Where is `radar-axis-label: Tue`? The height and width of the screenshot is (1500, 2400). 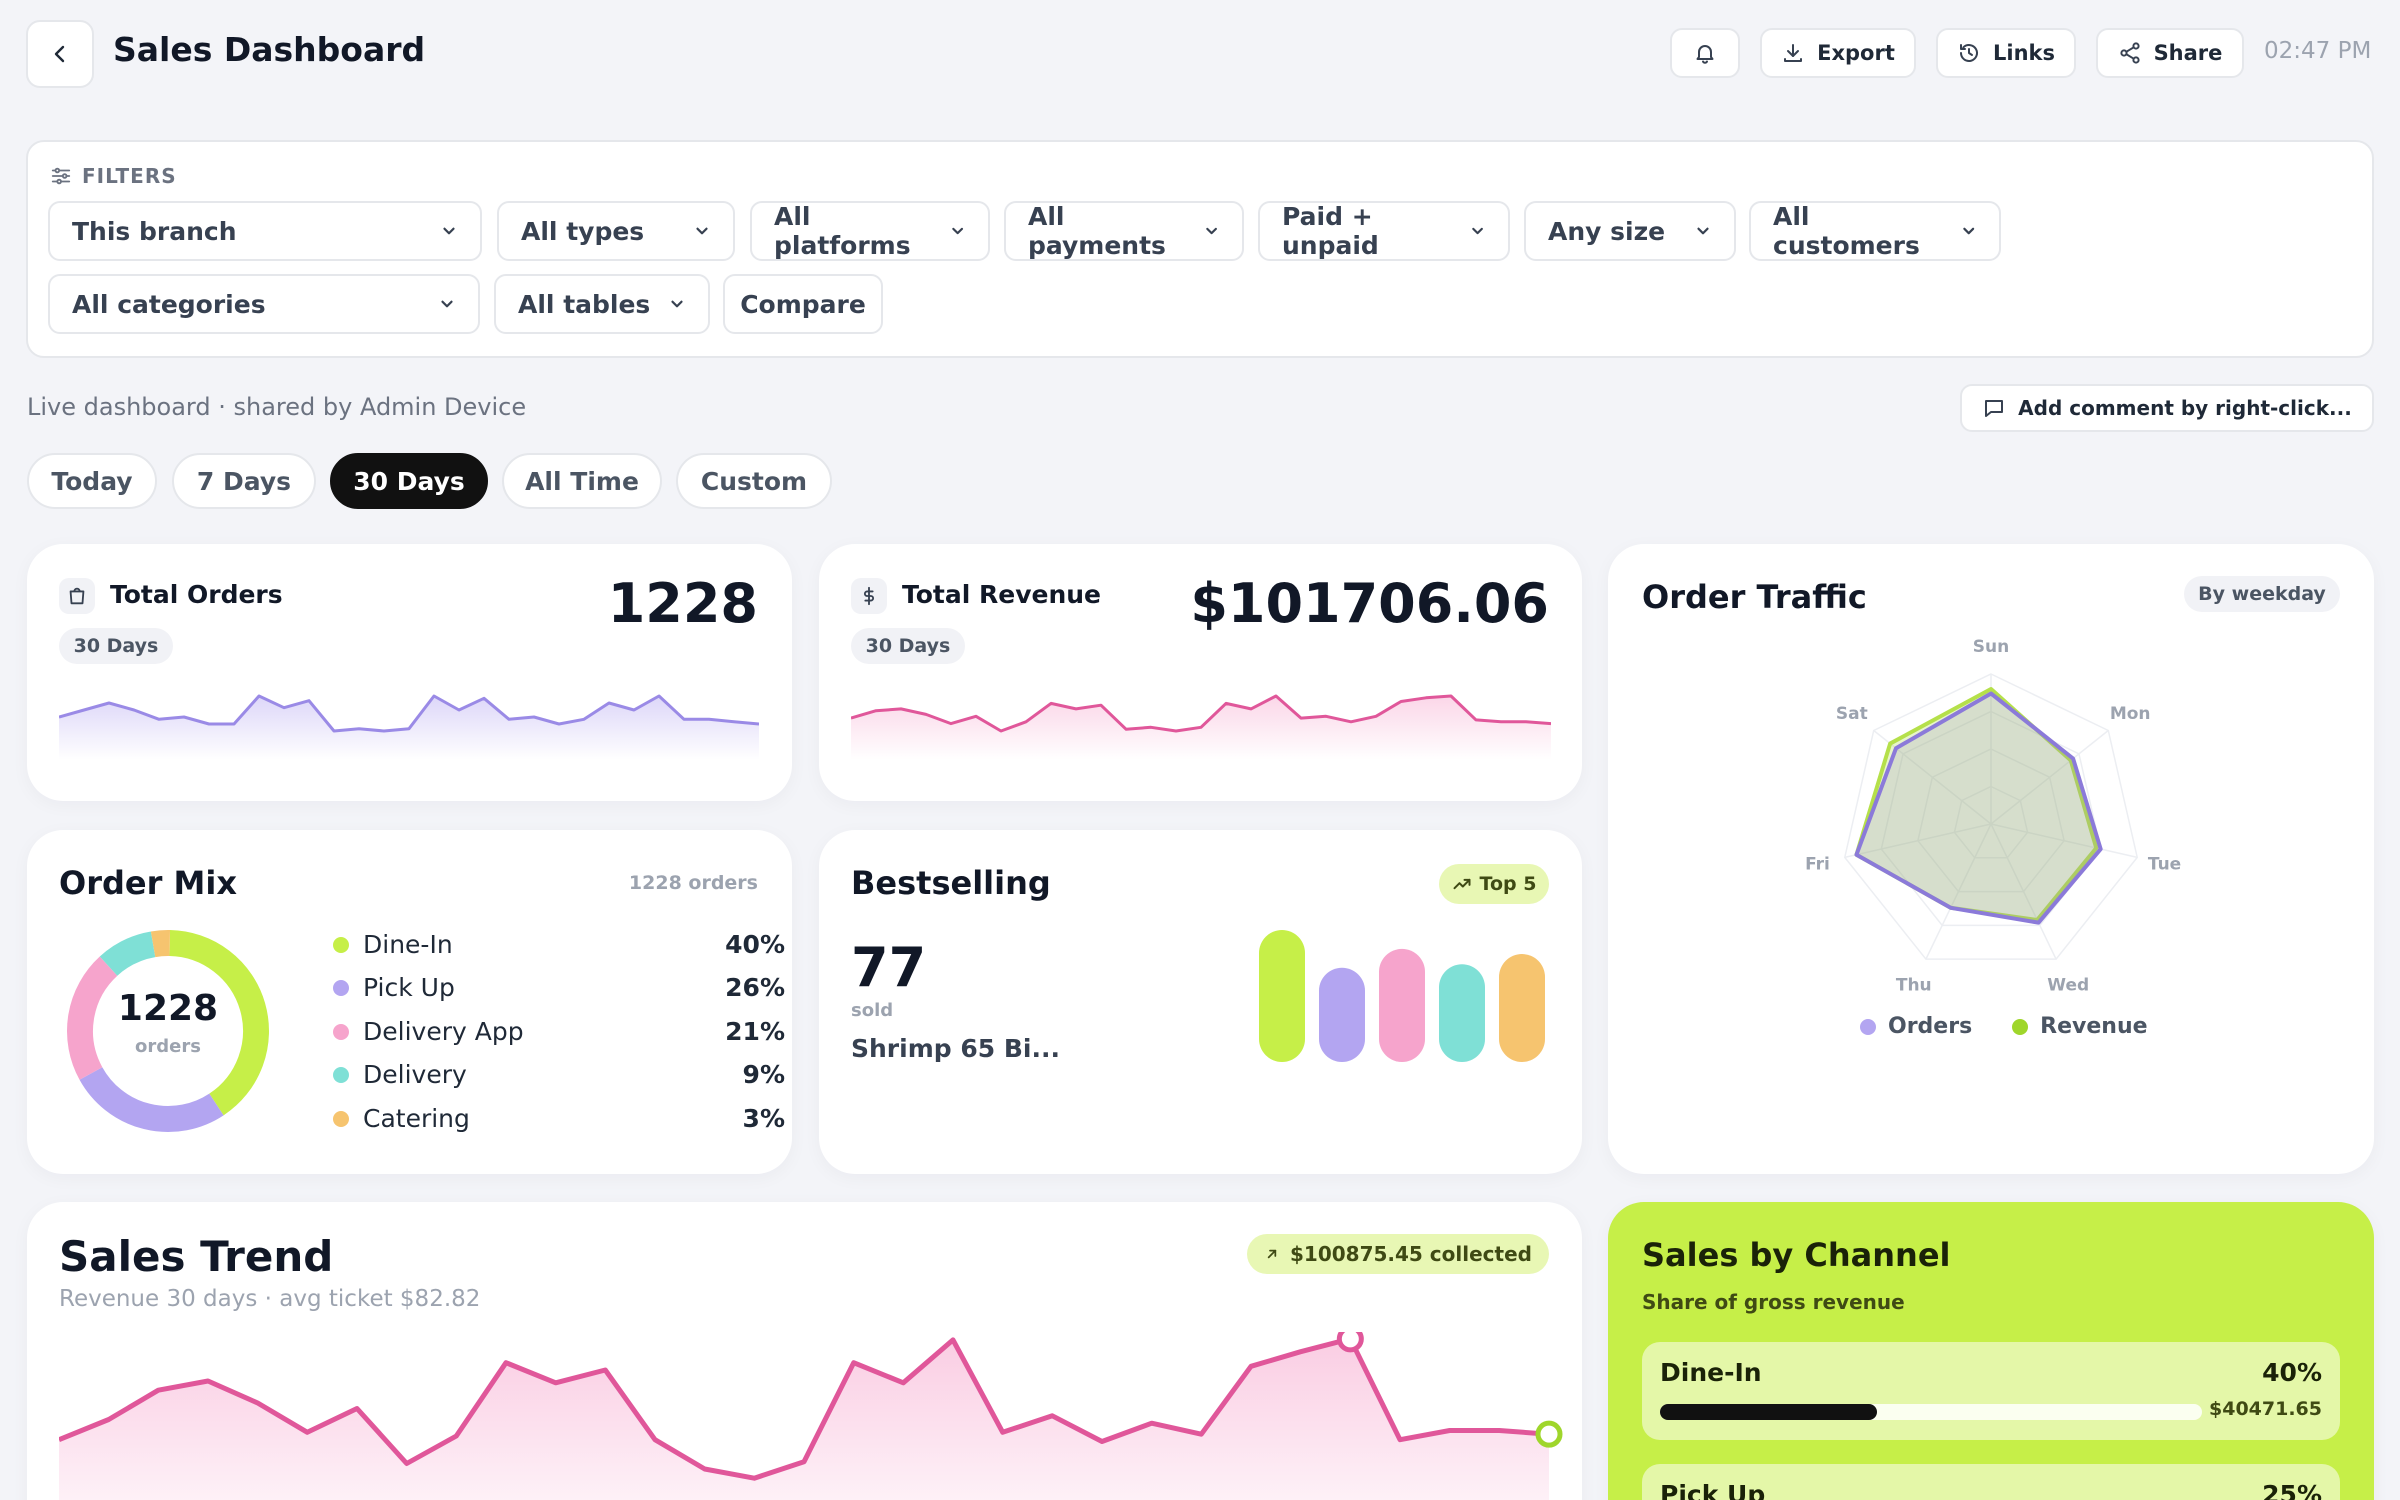 radar-axis-label: Tue is located at coordinates (2164, 865).